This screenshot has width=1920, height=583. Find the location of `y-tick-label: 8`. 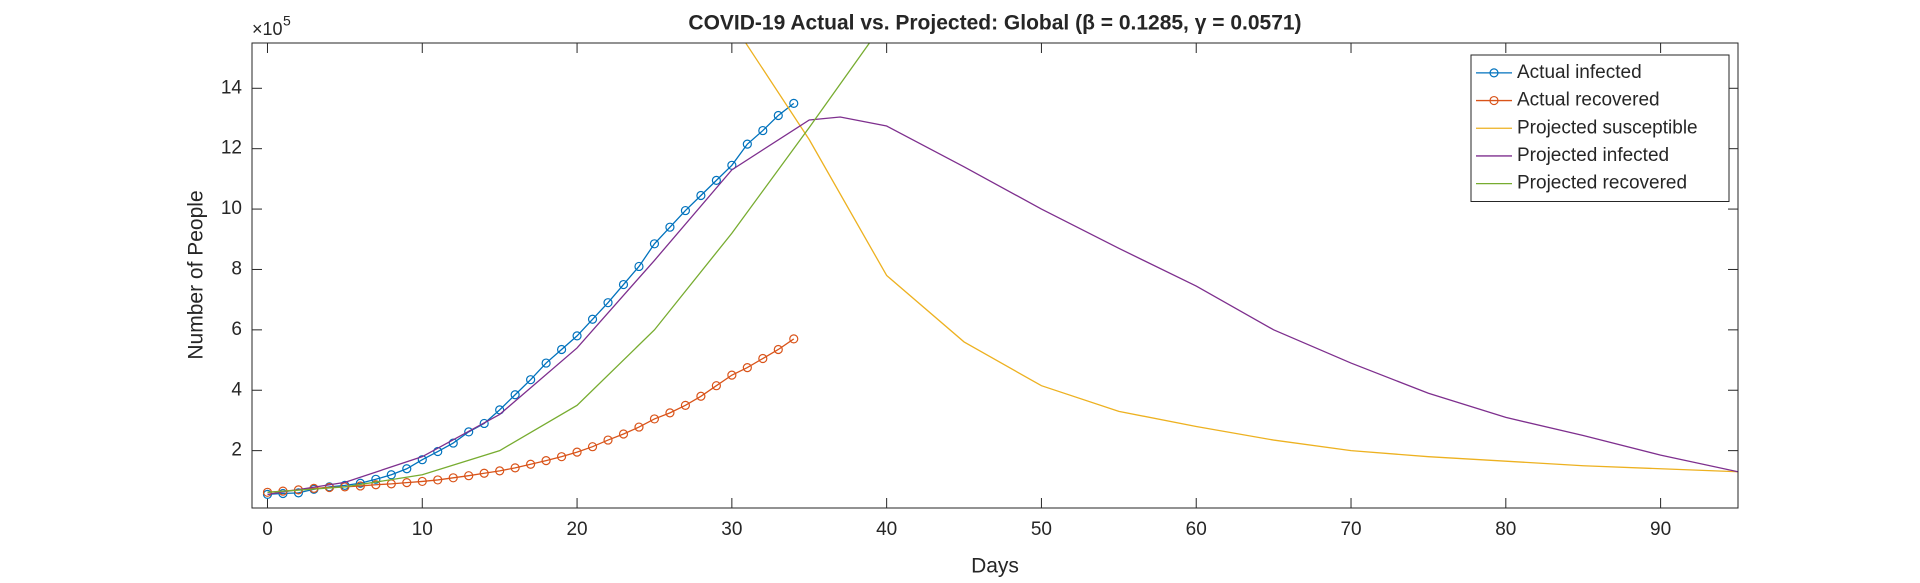

y-tick-label: 8 is located at coordinates (236, 268).